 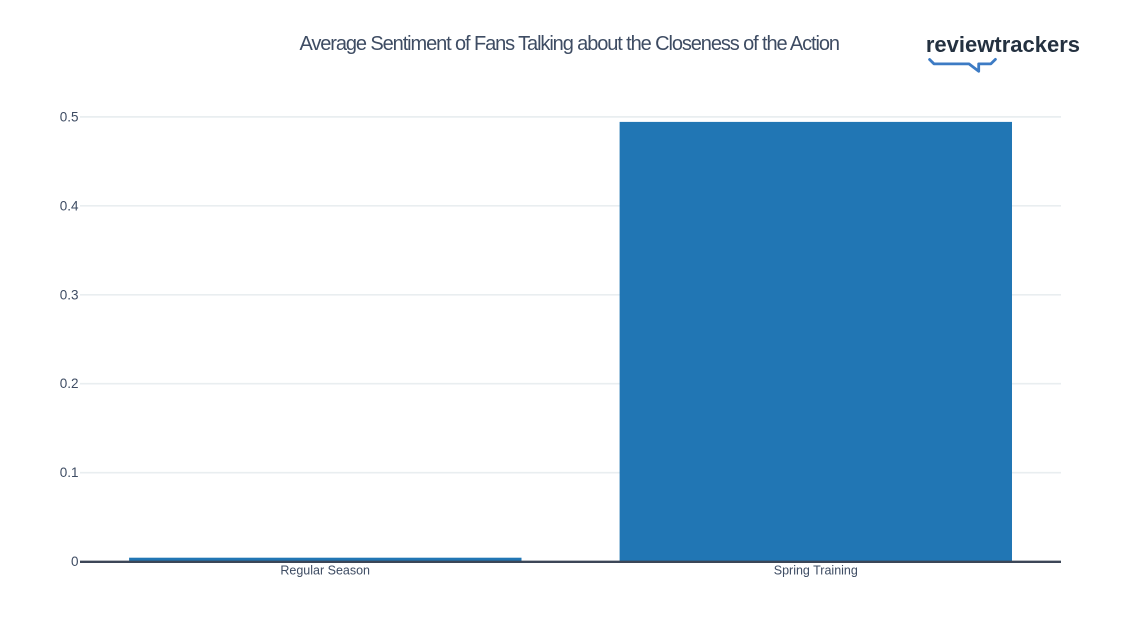 What do you see at coordinates (69, 116) in the screenshot?
I see `svg-text: 0.5` at bounding box center [69, 116].